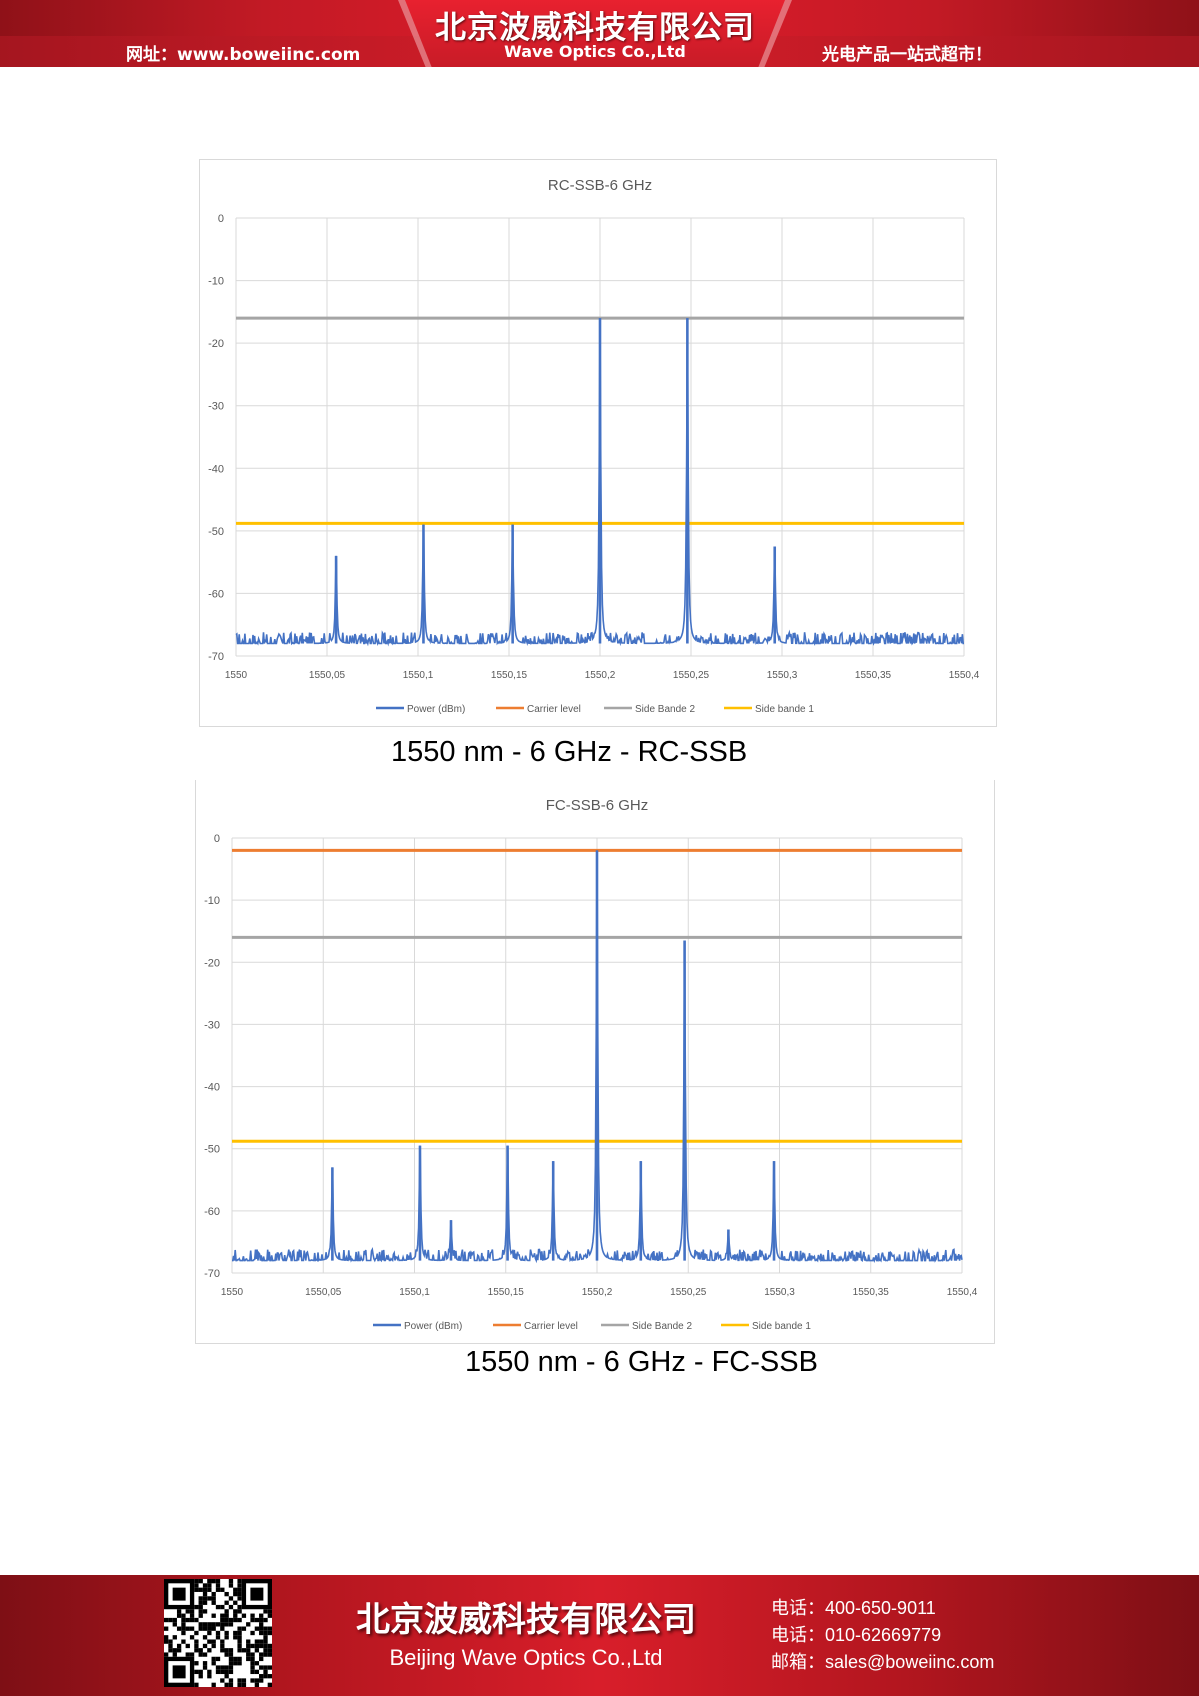 This screenshot has width=1199, height=1696. I want to click on x-tick-label: 1550,1, so click(418, 675).